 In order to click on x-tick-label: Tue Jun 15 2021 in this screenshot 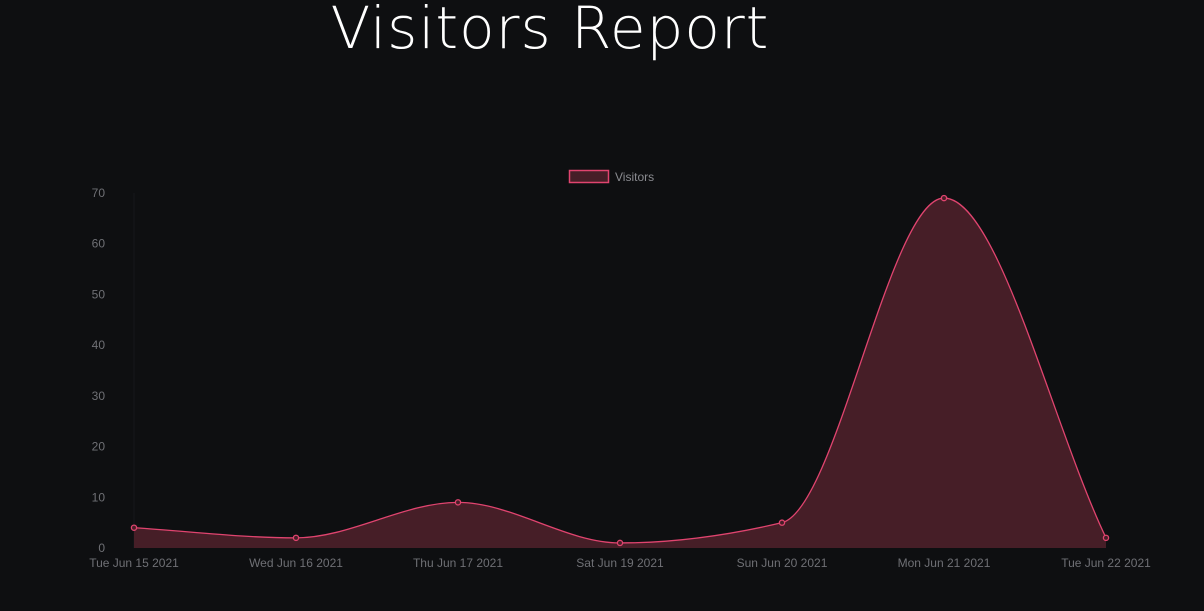, I will do `click(134, 563)`.